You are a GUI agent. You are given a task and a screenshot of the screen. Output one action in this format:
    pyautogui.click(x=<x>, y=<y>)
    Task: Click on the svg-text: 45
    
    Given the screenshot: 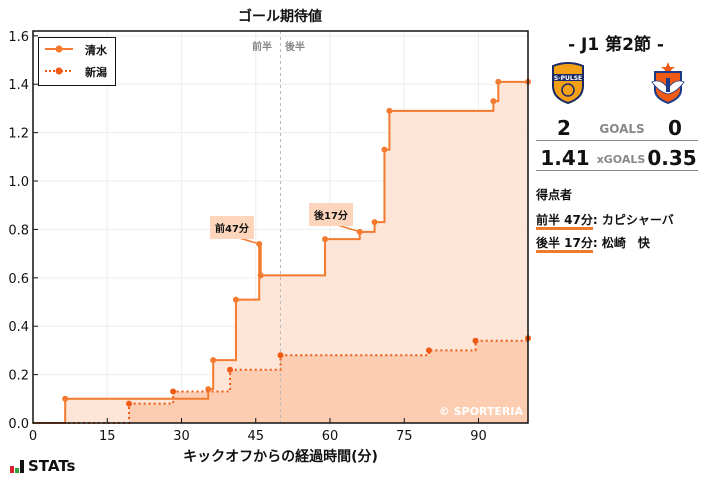 What is the action you would take?
    pyautogui.click(x=255, y=436)
    